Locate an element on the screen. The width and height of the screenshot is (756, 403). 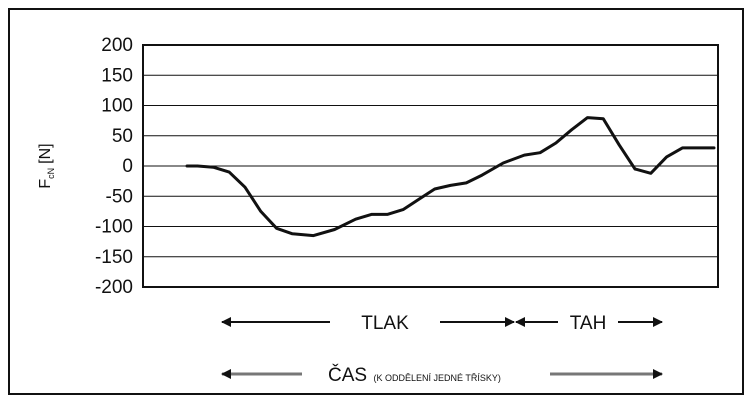
tah-label: TAH is located at coordinates (588, 323).